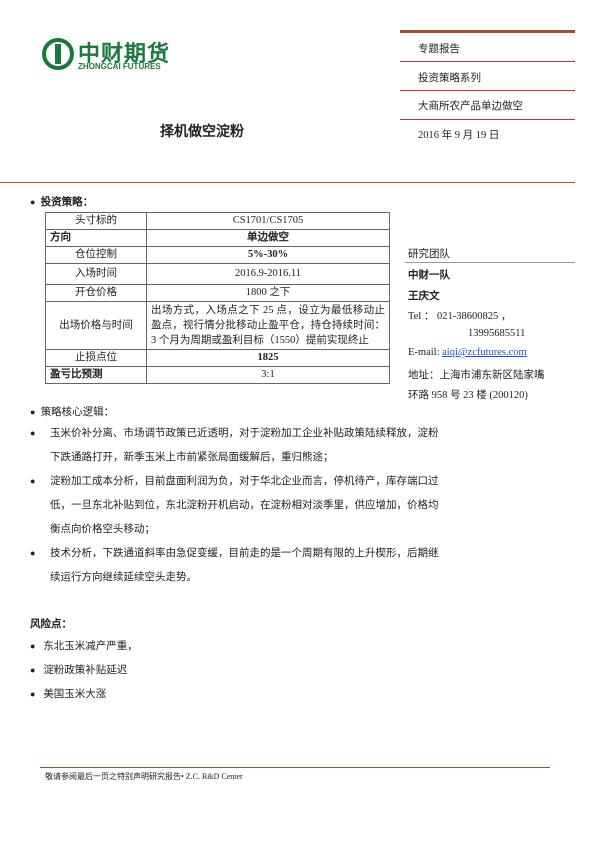 The image size is (595, 842). I want to click on heading-text: 策略核心逻辑：, so click(77, 412).